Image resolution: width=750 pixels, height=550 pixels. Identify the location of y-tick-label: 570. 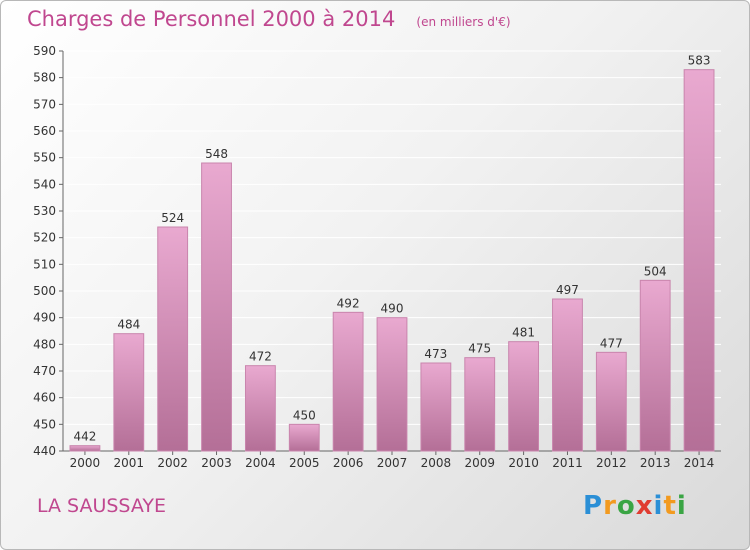
(44, 104).